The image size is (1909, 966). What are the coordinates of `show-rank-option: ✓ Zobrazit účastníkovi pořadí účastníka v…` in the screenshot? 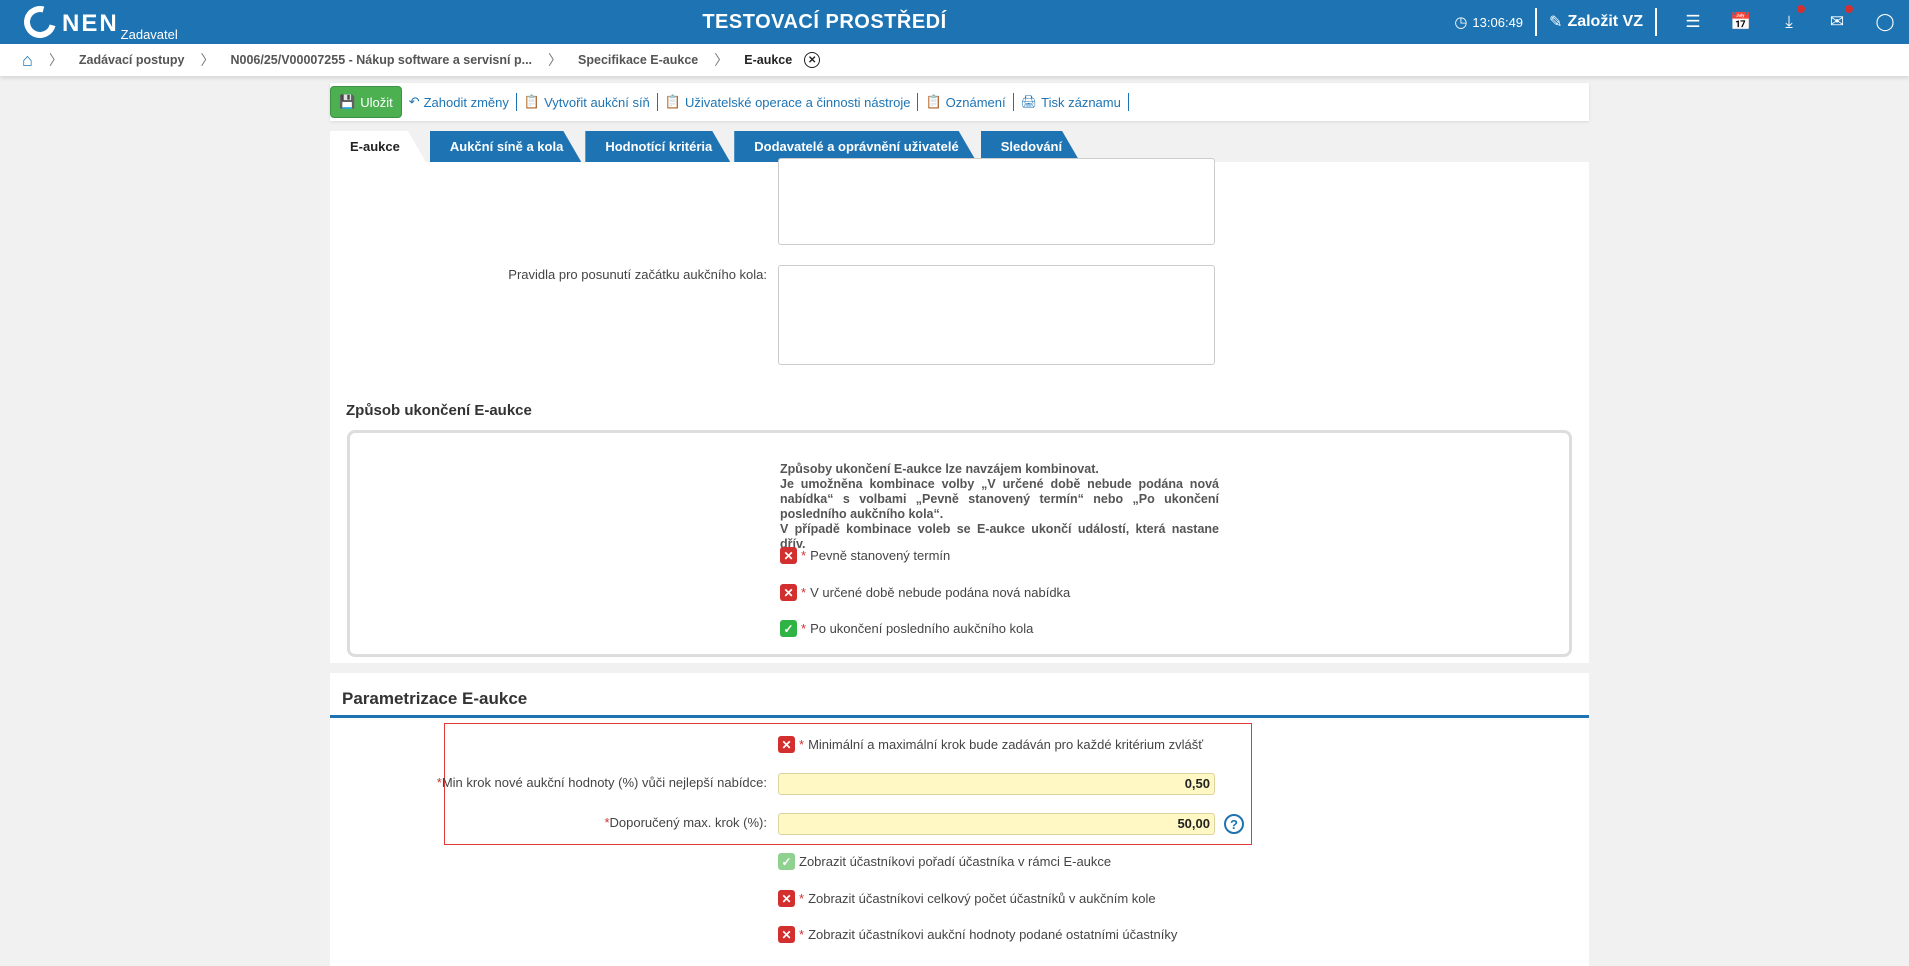 It's located at (944, 861).